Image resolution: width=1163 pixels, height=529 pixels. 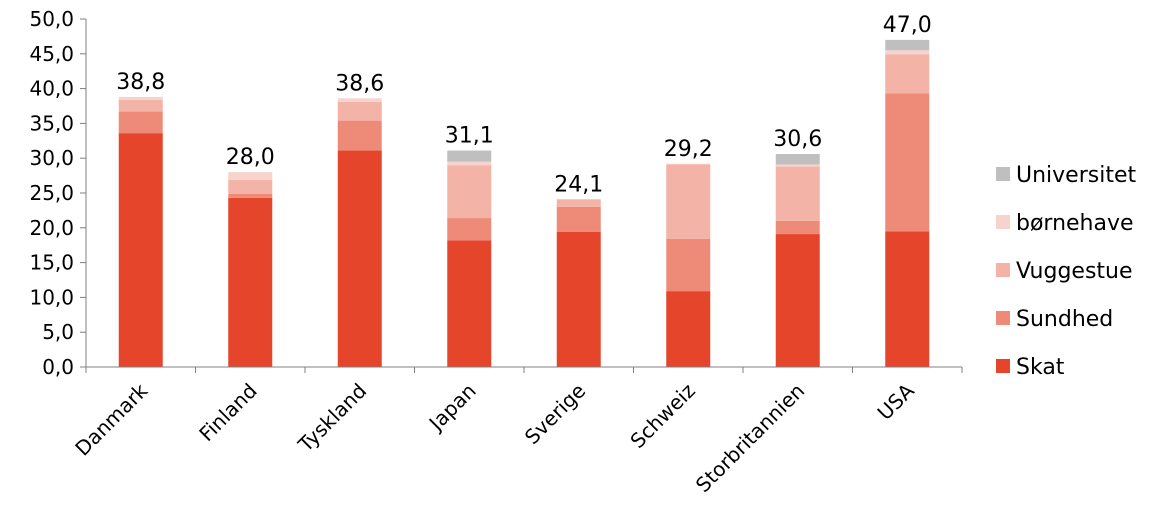 What do you see at coordinates (359, 111) in the screenshot?
I see `bar-segment-vuggestue-tyskland` at bounding box center [359, 111].